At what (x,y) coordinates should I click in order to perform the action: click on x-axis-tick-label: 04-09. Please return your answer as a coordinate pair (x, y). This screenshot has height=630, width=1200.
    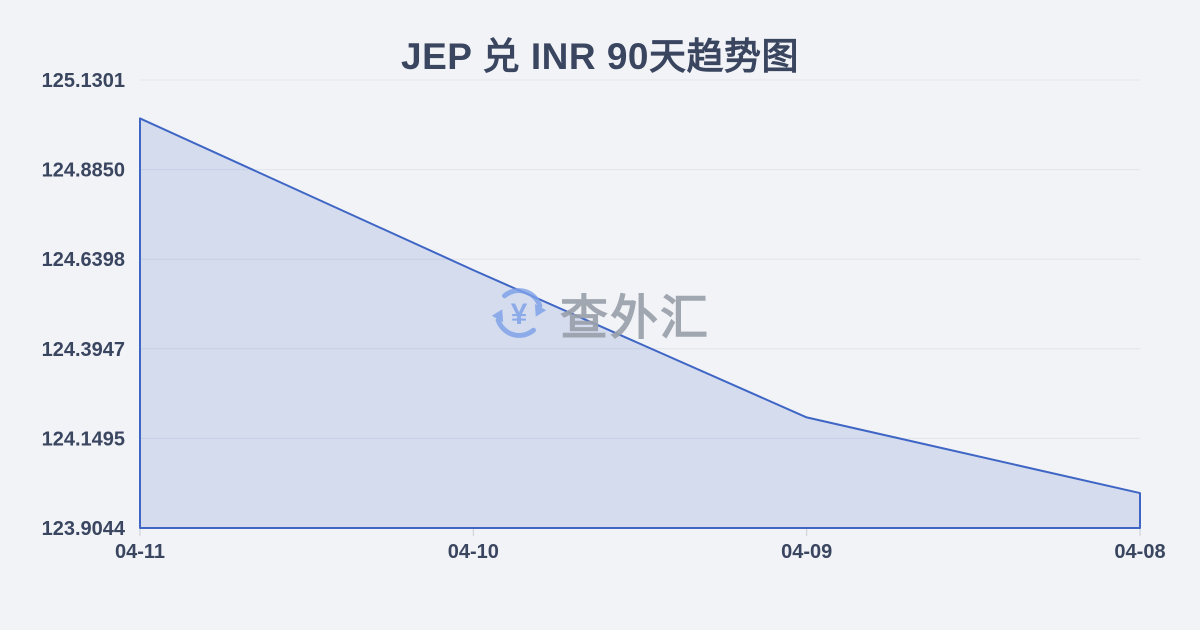
    Looking at the image, I should click on (806, 552).